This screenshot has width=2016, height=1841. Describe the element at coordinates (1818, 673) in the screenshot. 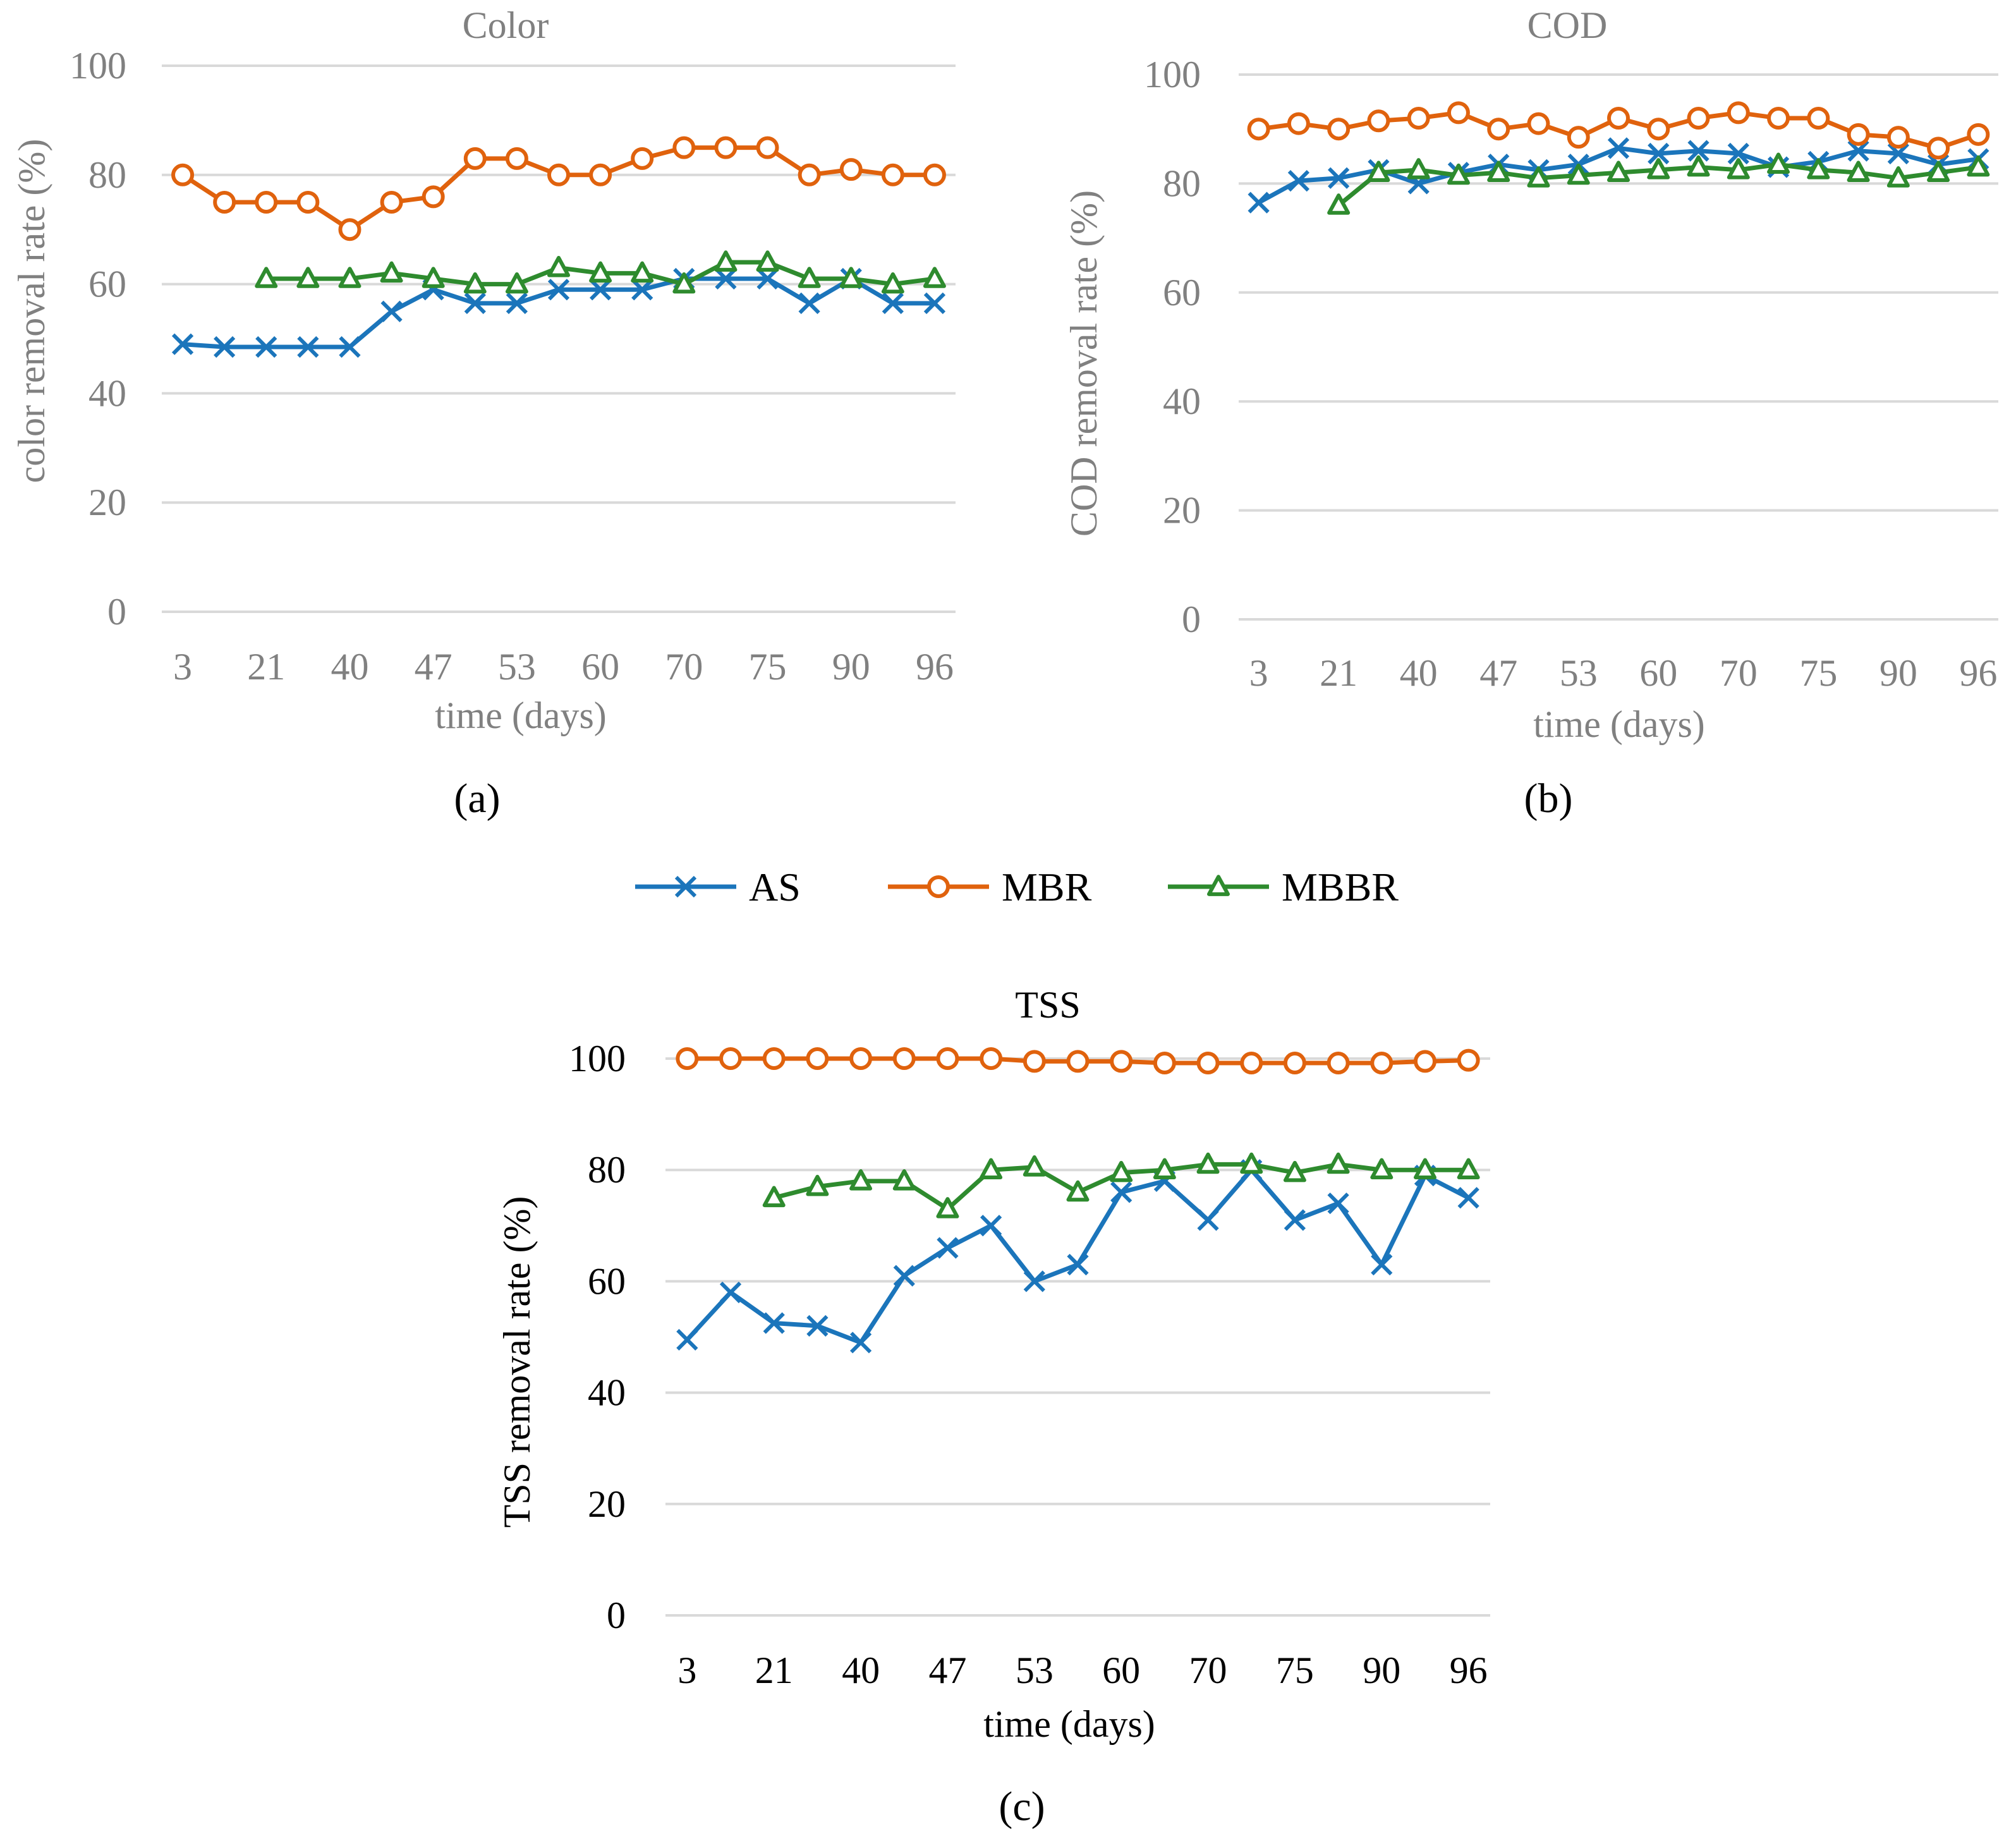

I see `x-tick-label: 75` at that location.